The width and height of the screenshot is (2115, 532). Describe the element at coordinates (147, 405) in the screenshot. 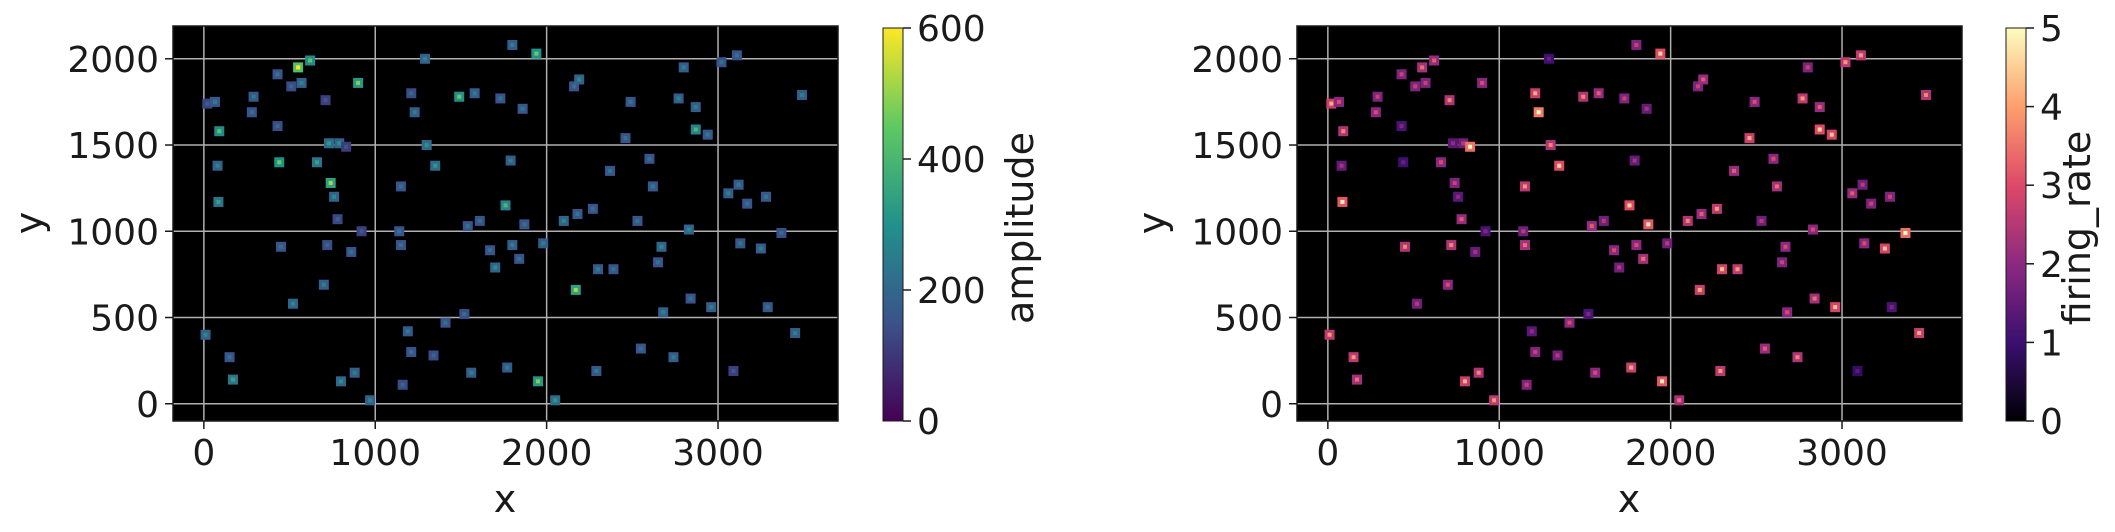

I see `amplitude-y-tick-label: 0` at that location.